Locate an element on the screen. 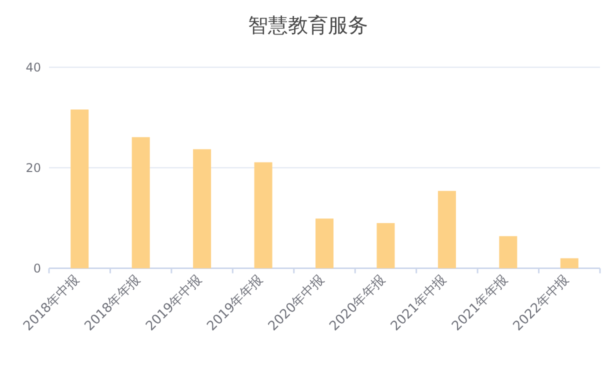 The image size is (616, 368). y-tick-label: 40 is located at coordinates (33, 67).